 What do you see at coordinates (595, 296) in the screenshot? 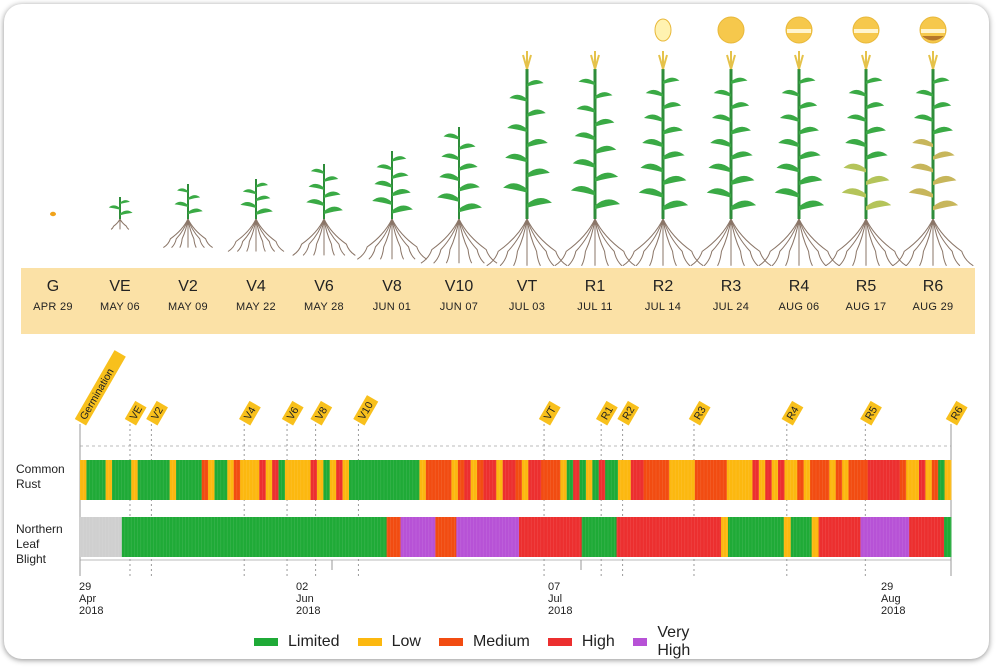
I see `stage-cell-r1: R1 JUL 11` at bounding box center [595, 296].